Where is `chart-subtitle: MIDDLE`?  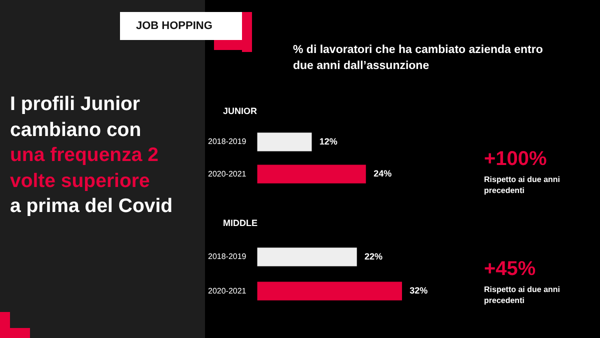 chart-subtitle: MIDDLE is located at coordinates (240, 223).